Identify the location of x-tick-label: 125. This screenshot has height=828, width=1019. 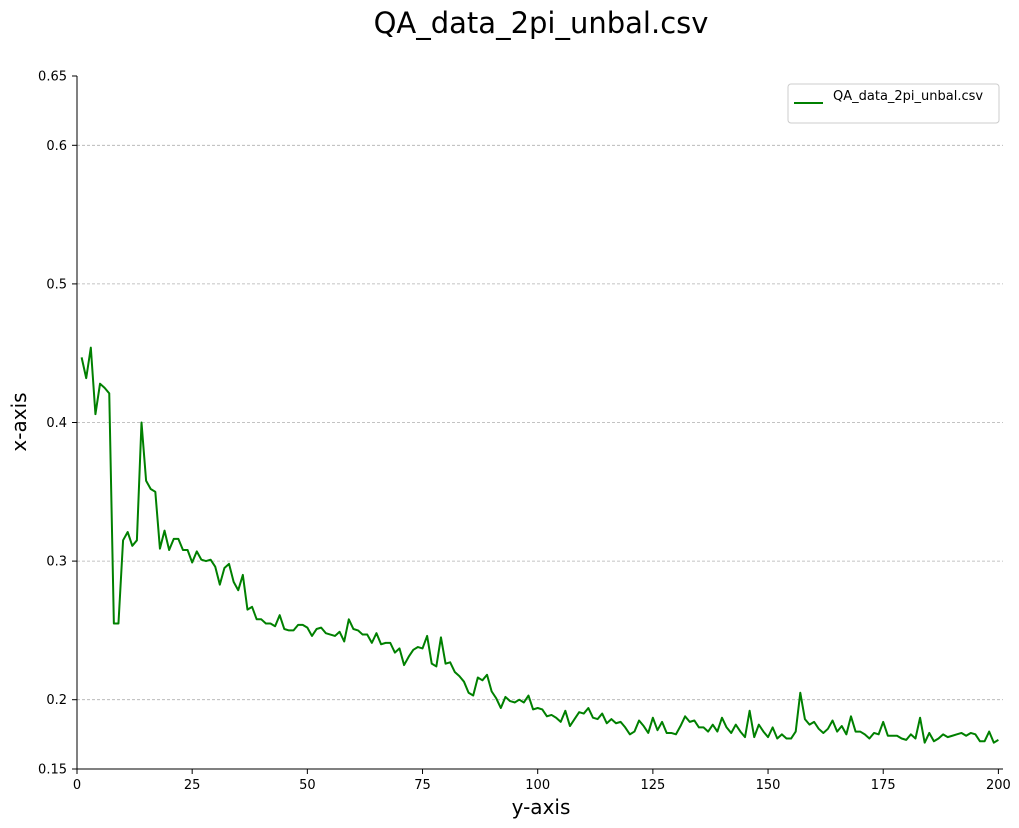
(652, 785).